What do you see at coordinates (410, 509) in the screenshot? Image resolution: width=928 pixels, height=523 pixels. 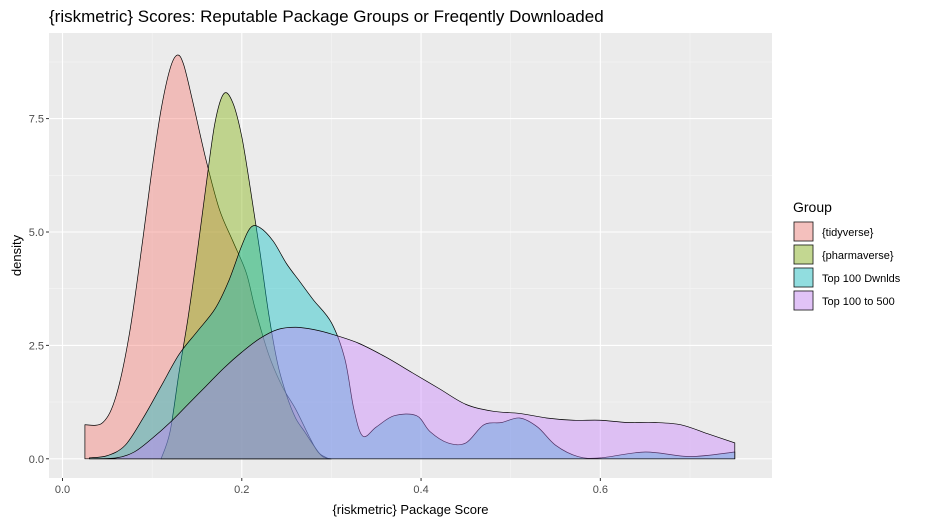 I see `x-axis-label: {riskmetric} Package Score` at bounding box center [410, 509].